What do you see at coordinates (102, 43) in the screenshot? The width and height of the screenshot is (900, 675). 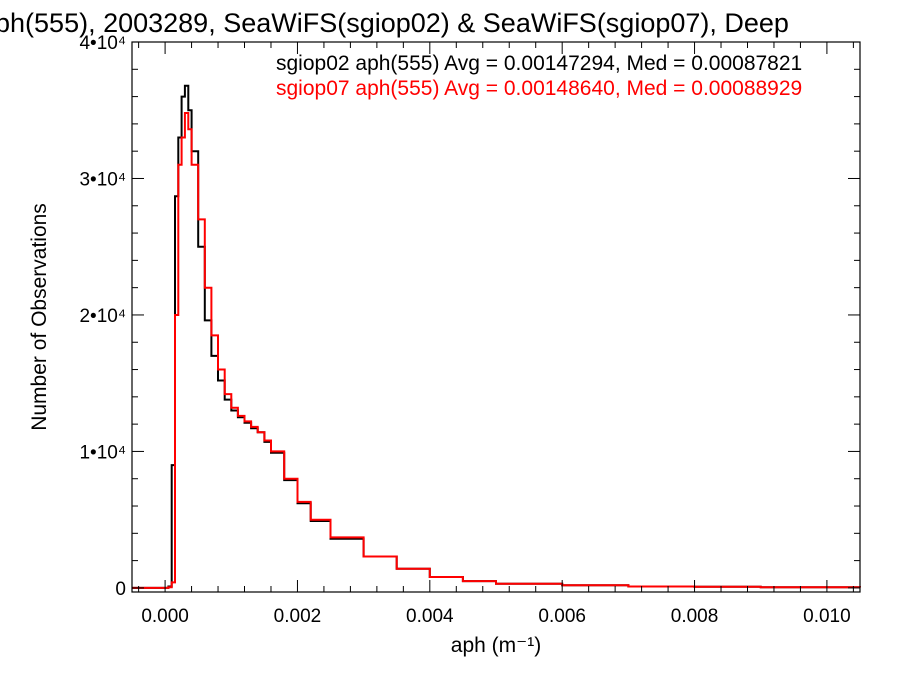 I see `y-tick-label: 4•10⁴` at bounding box center [102, 43].